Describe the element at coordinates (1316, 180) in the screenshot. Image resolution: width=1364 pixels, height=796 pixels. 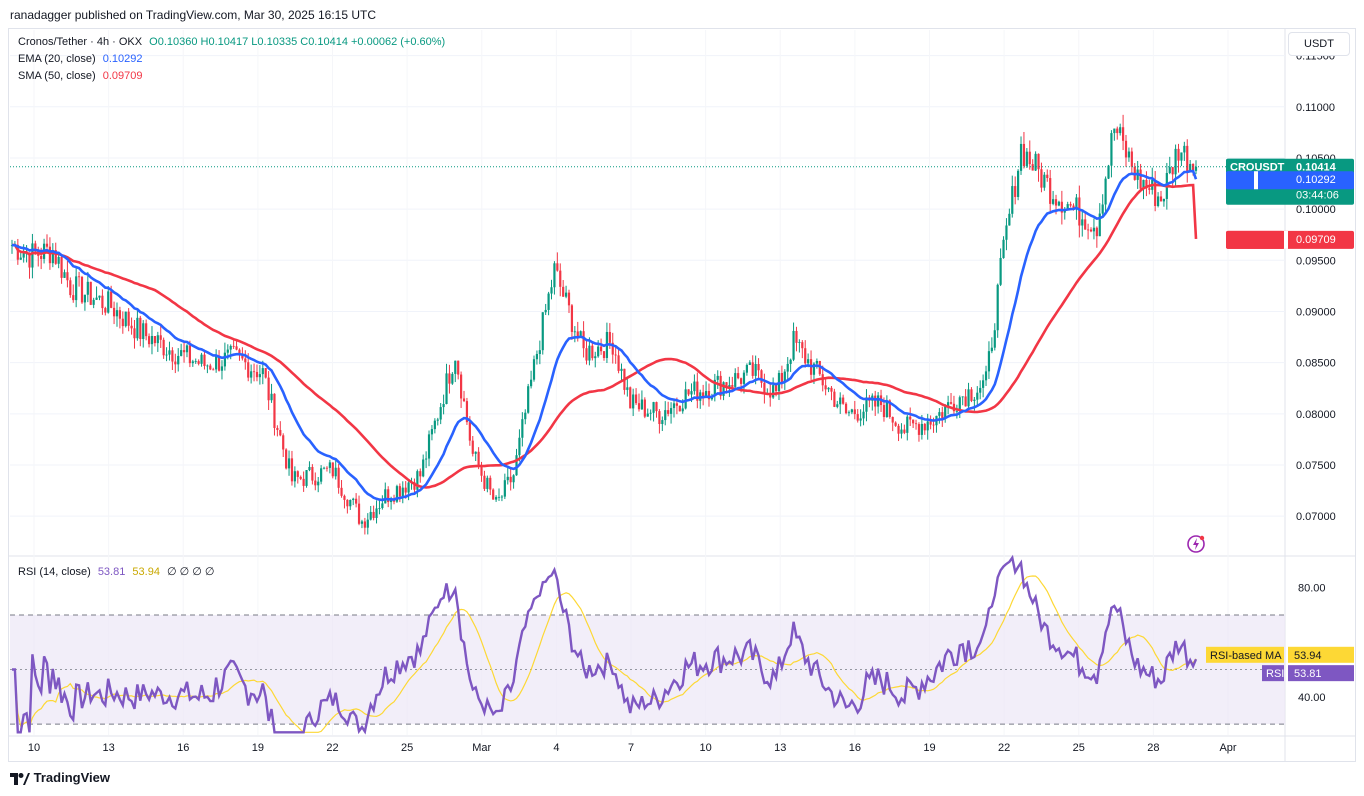
I see `ema-value-badge-text: 0.10292` at that location.